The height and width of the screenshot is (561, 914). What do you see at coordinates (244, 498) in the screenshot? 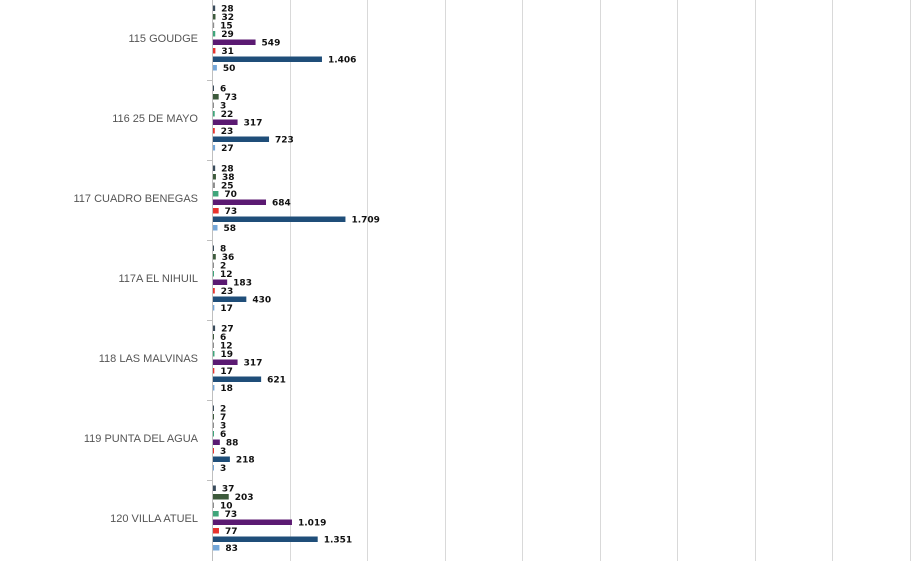
I see `data-label: 203` at bounding box center [244, 498].